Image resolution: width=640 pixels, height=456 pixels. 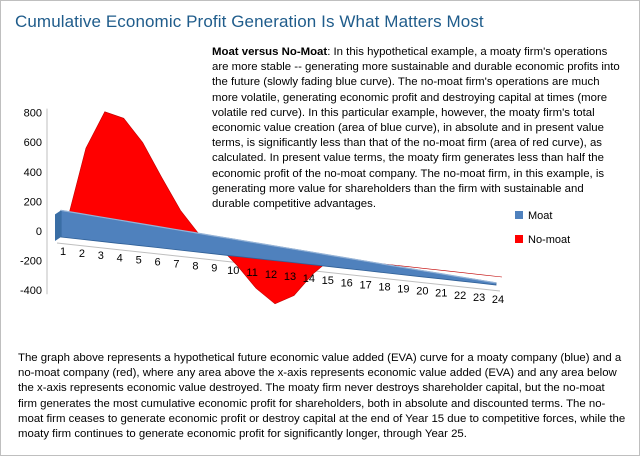 What do you see at coordinates (33, 173) in the screenshot?
I see `y-tick-label: 400` at bounding box center [33, 173].